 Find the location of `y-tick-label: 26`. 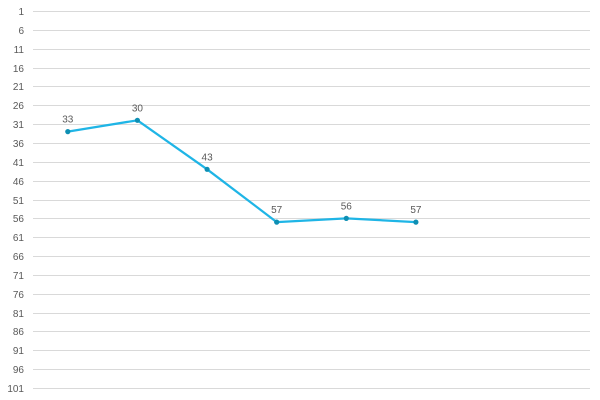

y-tick-label: 26 is located at coordinates (19, 106).